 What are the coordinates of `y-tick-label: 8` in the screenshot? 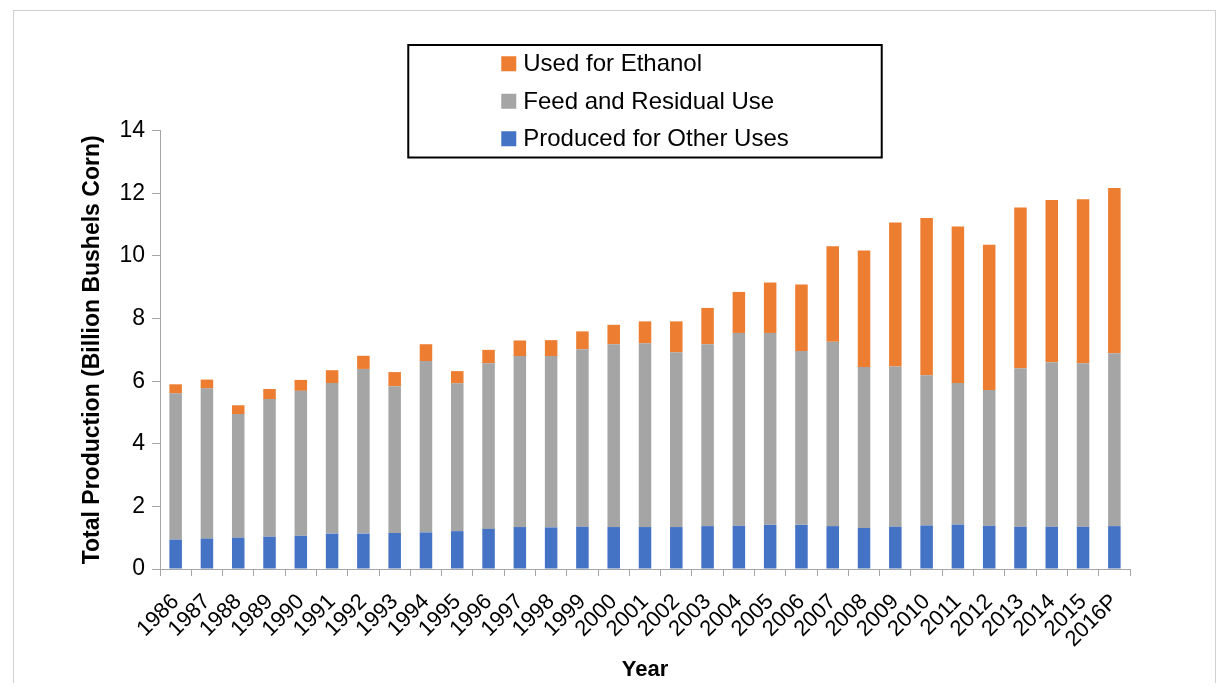 It's located at (138, 316).